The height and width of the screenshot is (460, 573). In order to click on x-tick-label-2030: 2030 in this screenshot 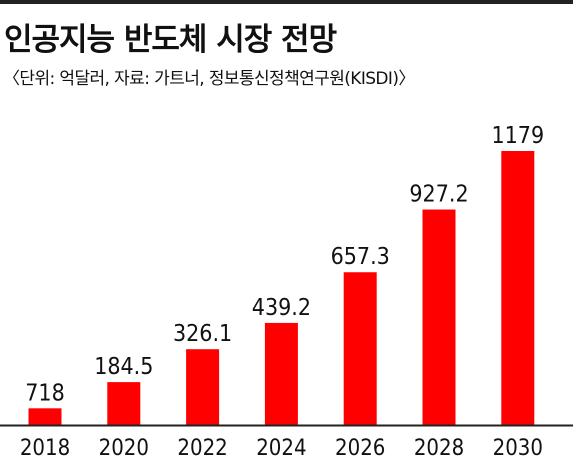, I will do `click(518, 448)`.